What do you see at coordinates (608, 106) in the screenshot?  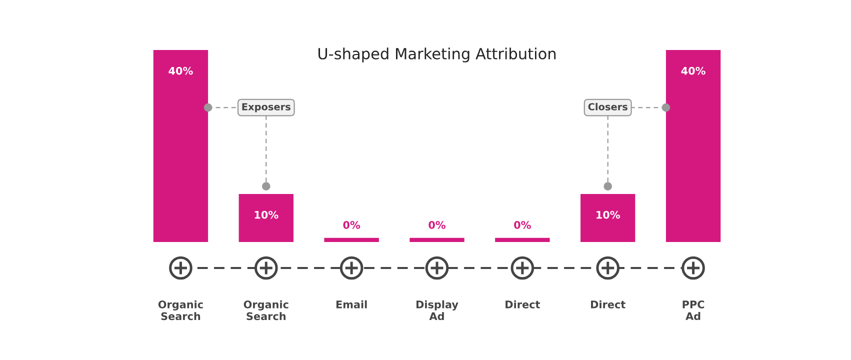 I see `annotation: Closers` at bounding box center [608, 106].